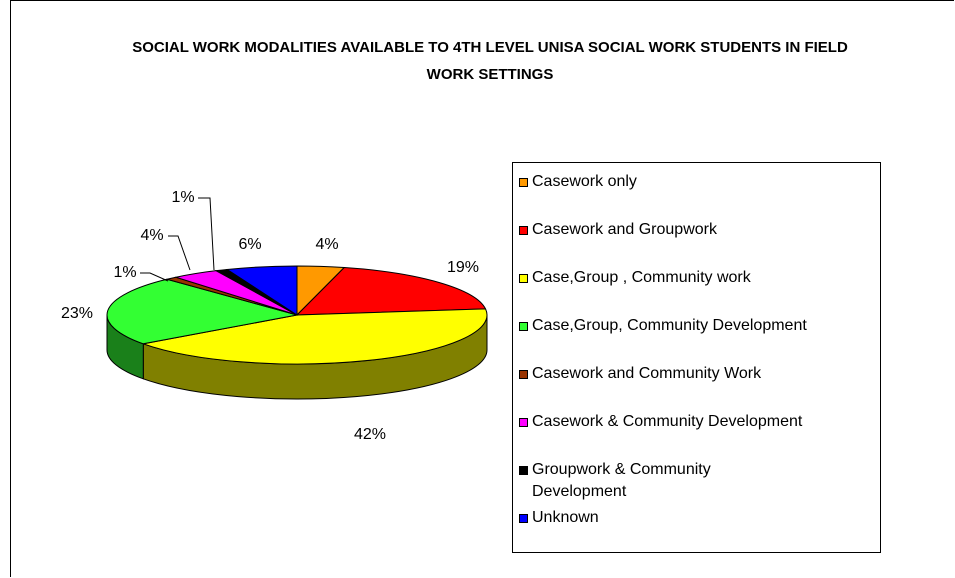  Describe the element at coordinates (463, 267) in the screenshot. I see `data-label: 19%` at that location.